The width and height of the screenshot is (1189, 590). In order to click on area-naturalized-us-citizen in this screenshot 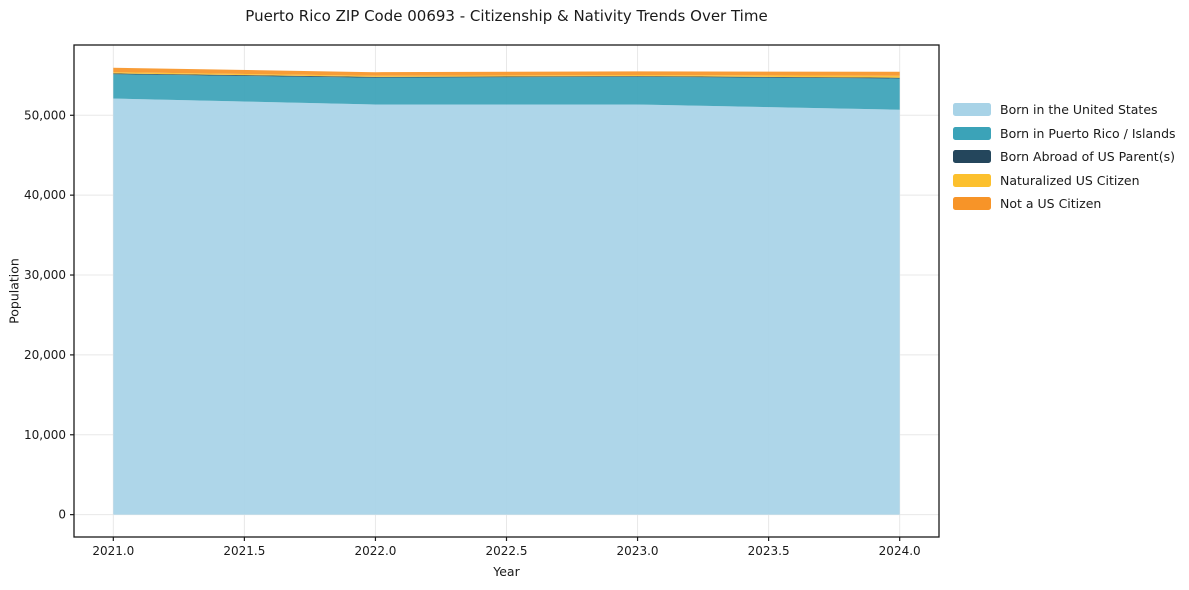, I will do `click(506, 75)`.